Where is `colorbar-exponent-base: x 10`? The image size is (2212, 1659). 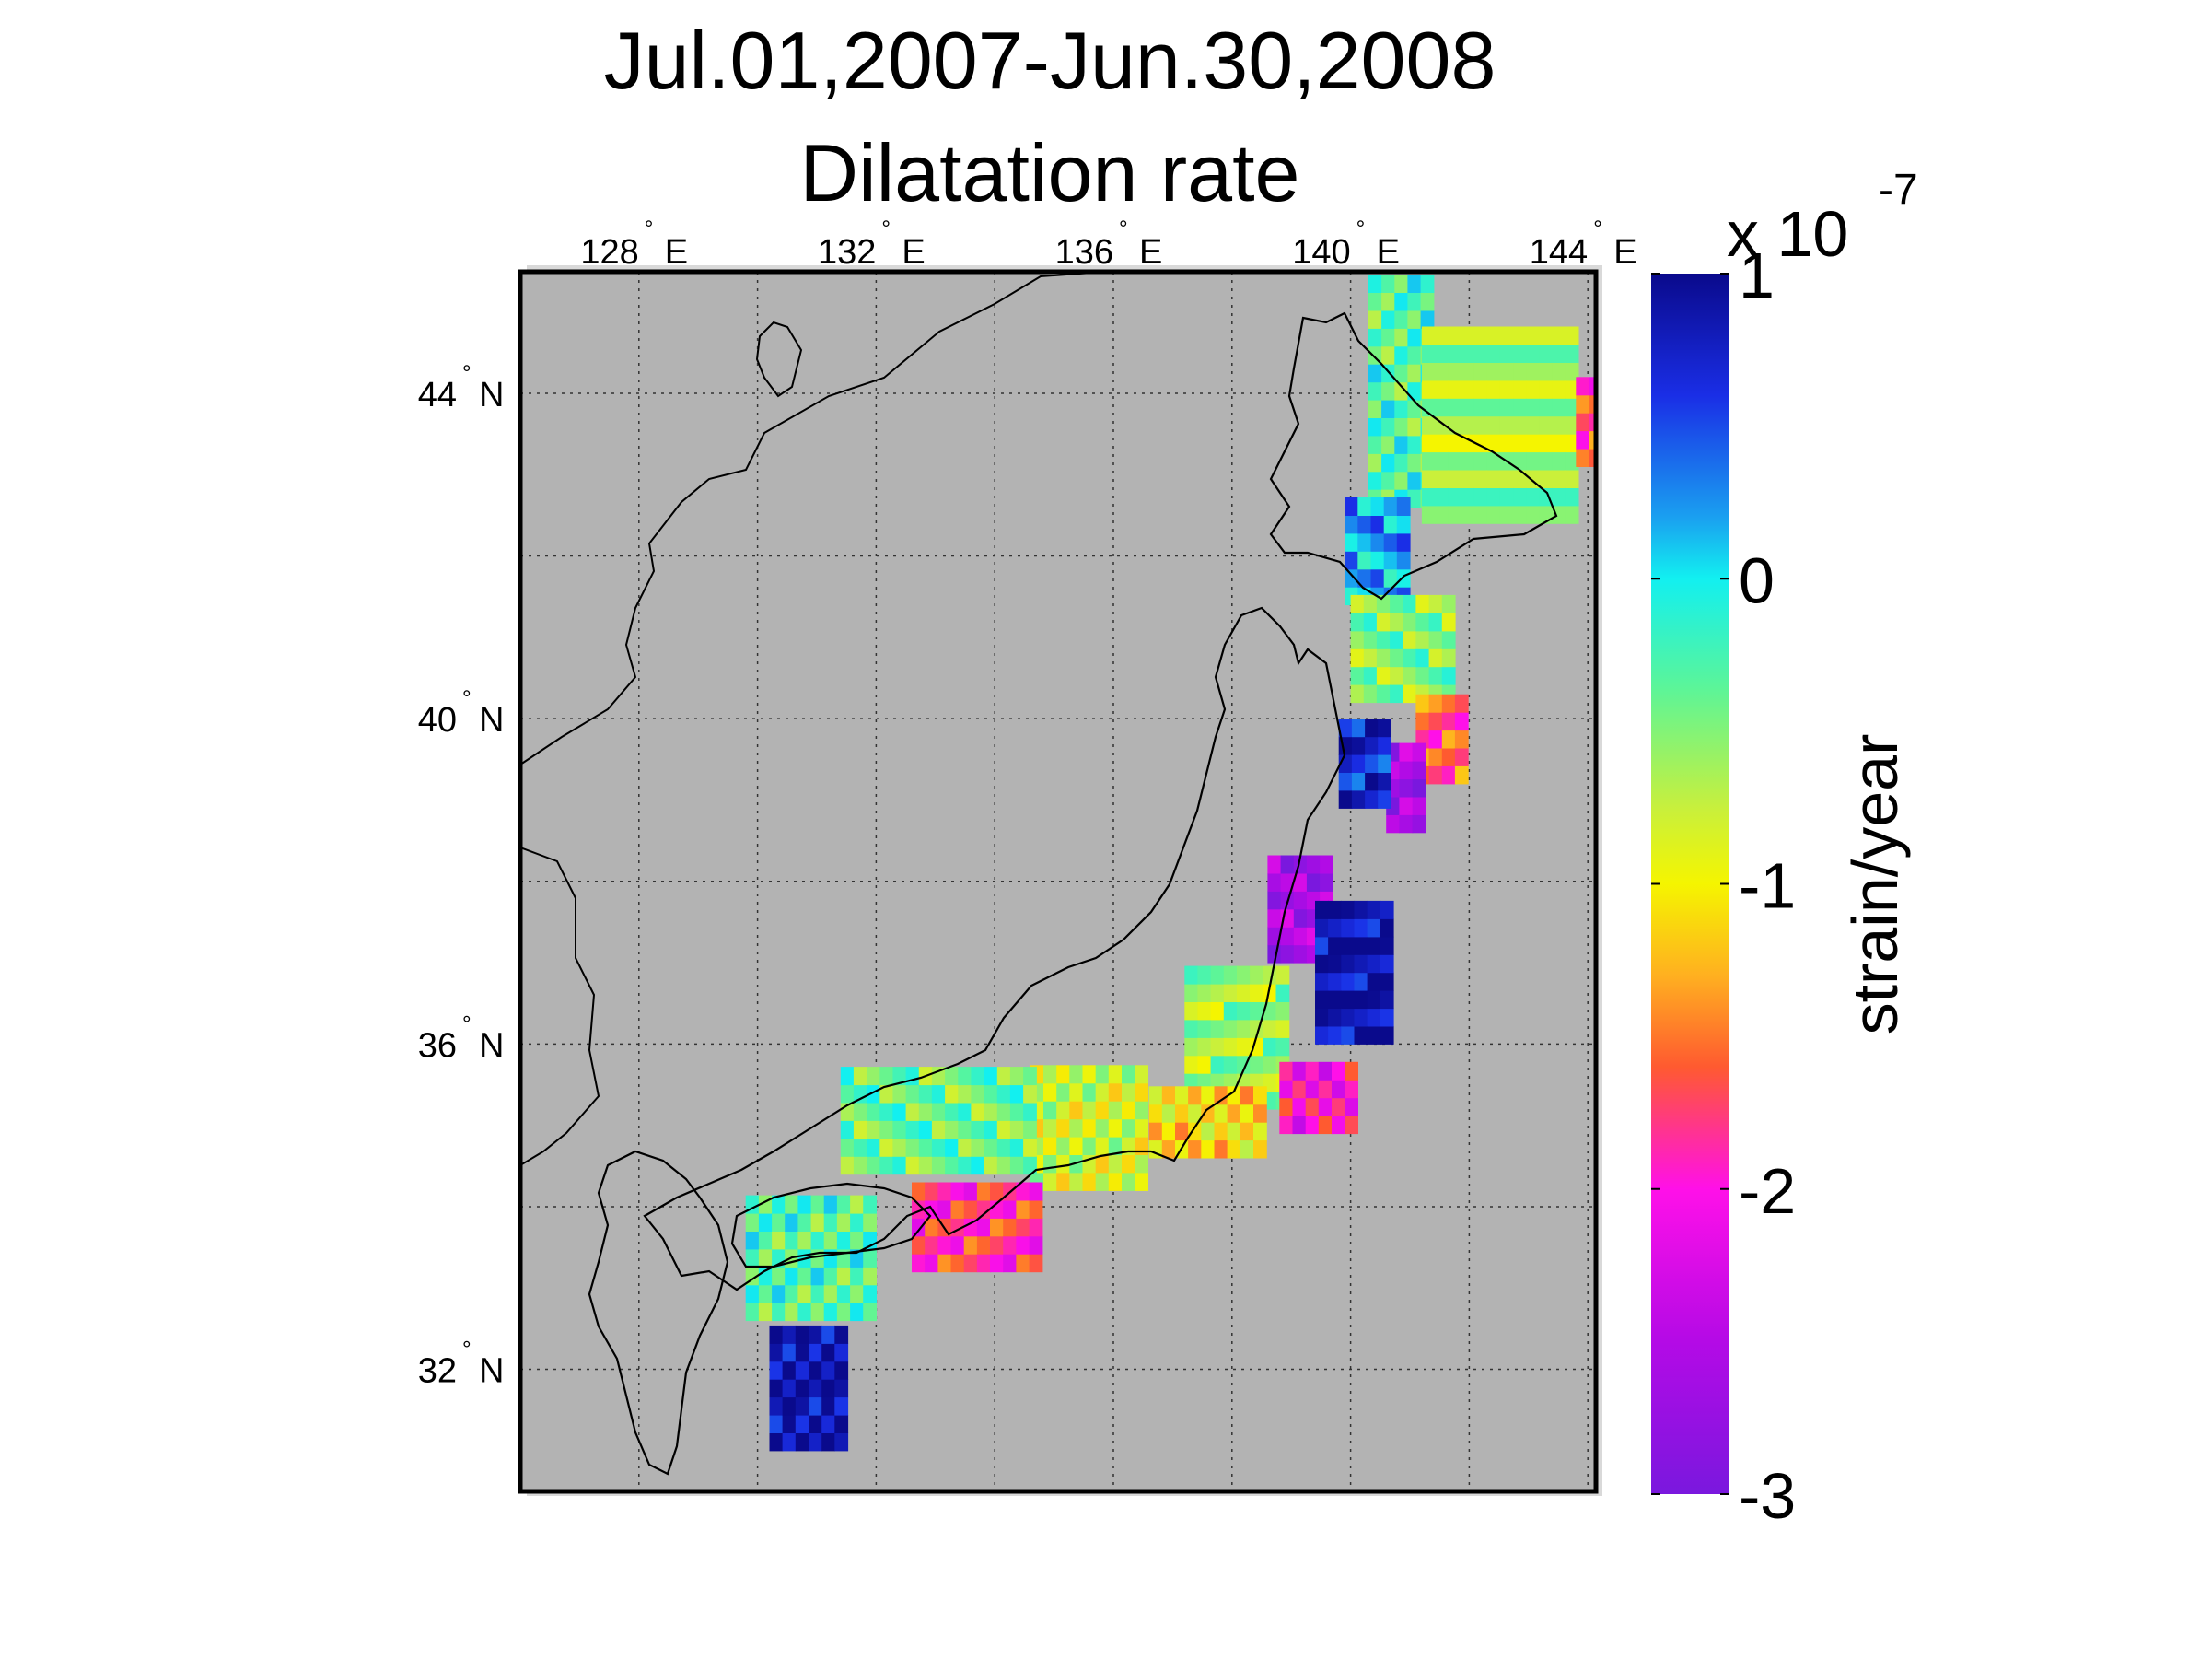
colorbar-exponent-base: x 10 is located at coordinates (1788, 234).